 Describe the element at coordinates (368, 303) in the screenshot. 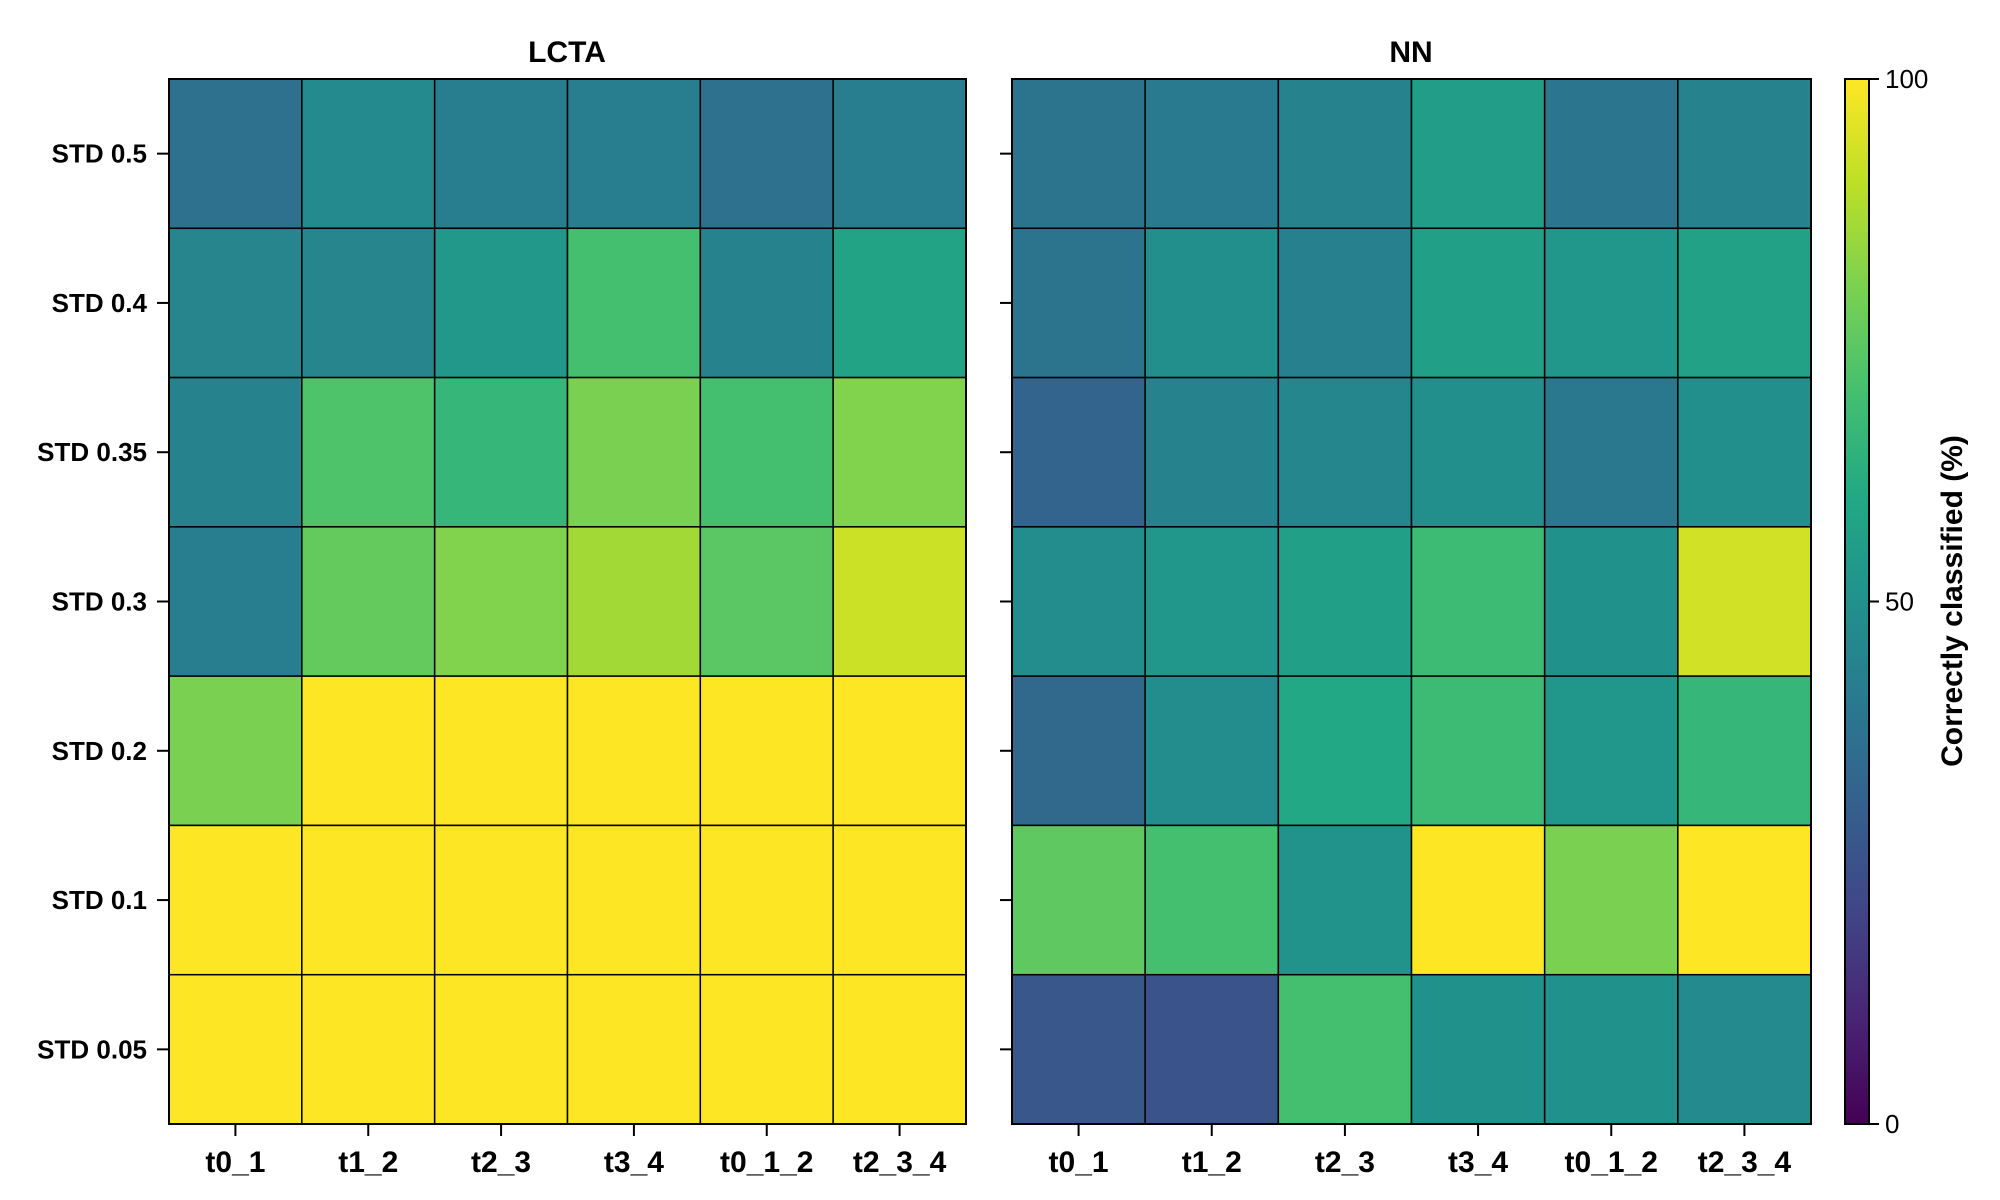

I see `lcta-cell-r1-c1` at that location.